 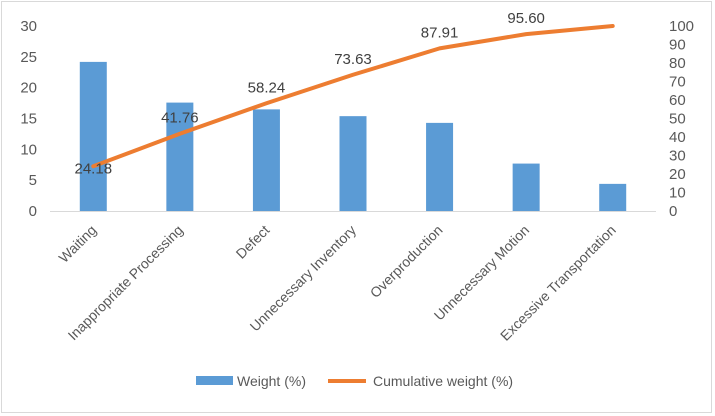 What do you see at coordinates (443, 381) in the screenshot?
I see `legend-label-cumulative: Cumulative weight (%)` at bounding box center [443, 381].